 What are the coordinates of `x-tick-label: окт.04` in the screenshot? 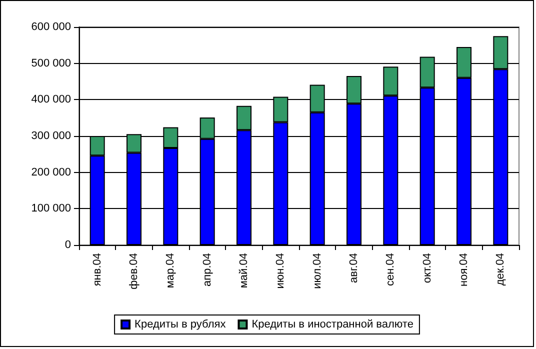 It's located at (427, 268).